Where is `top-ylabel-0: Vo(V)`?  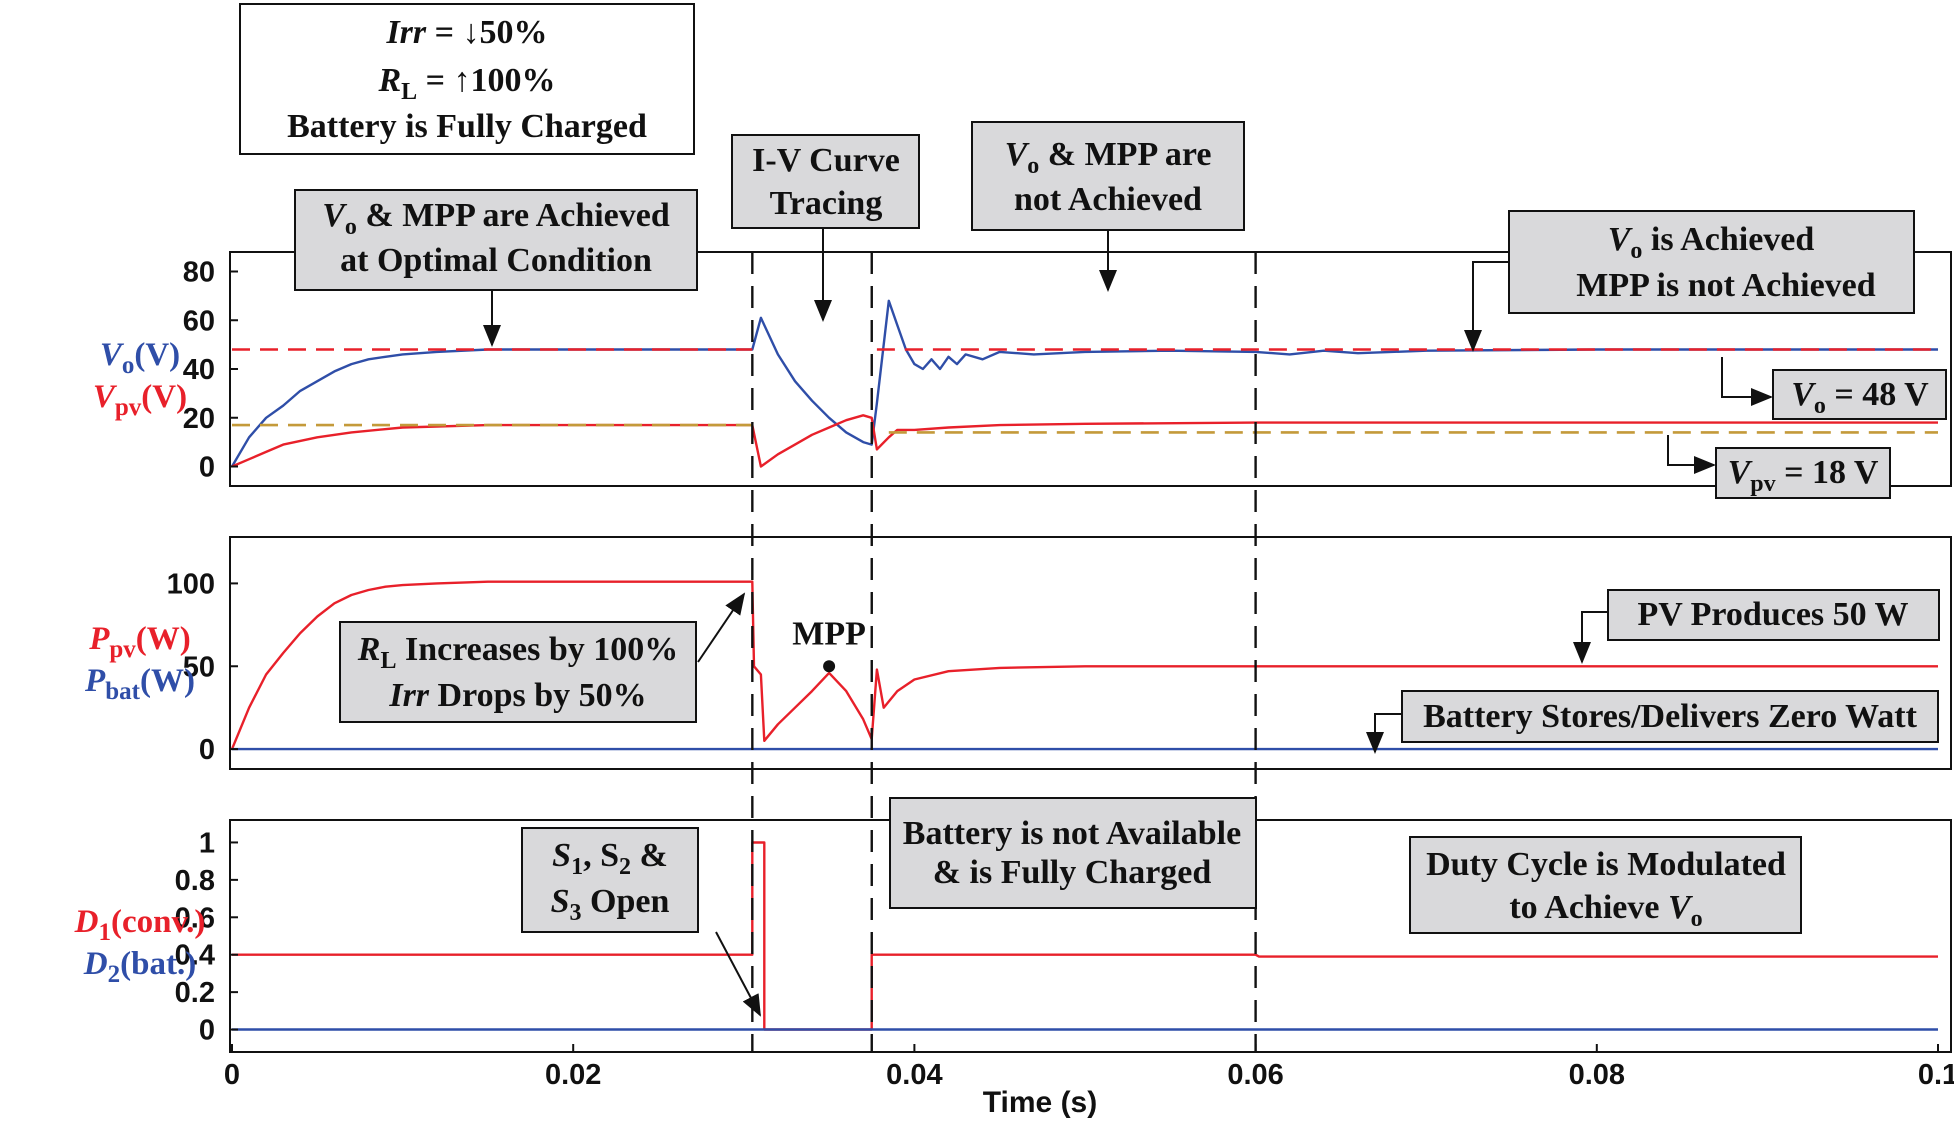
top-ylabel-0: Vo(V) is located at coordinates (140, 358).